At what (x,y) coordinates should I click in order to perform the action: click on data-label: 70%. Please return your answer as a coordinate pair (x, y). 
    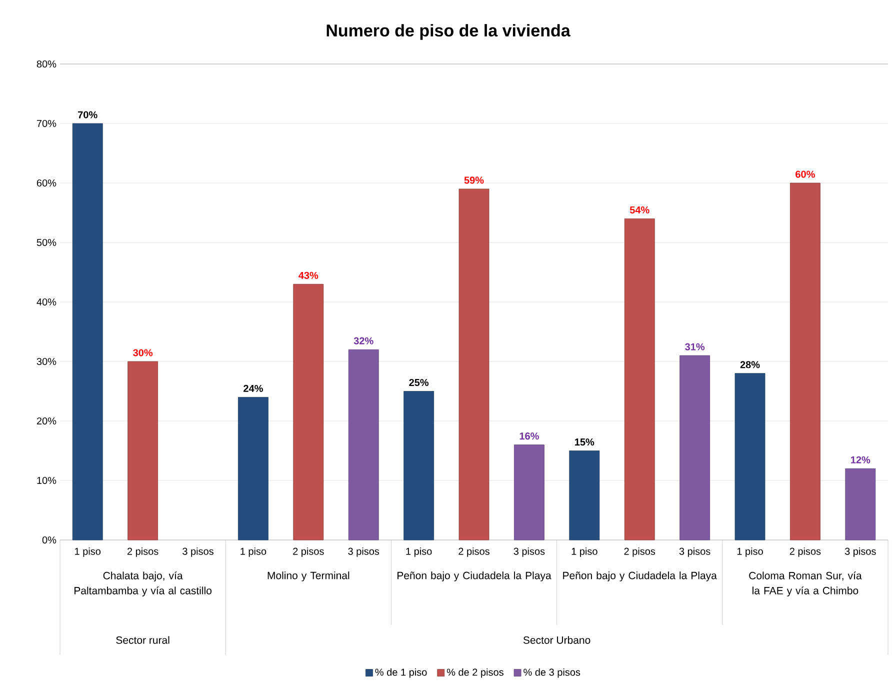
    Looking at the image, I should click on (88, 114).